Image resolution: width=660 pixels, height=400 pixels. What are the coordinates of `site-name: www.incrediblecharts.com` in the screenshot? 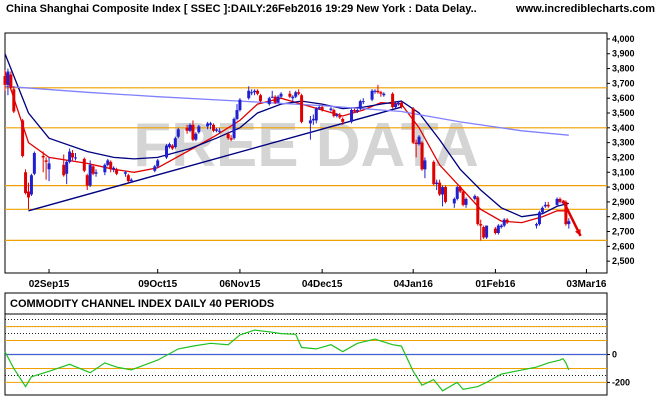 It's located at (585, 9).